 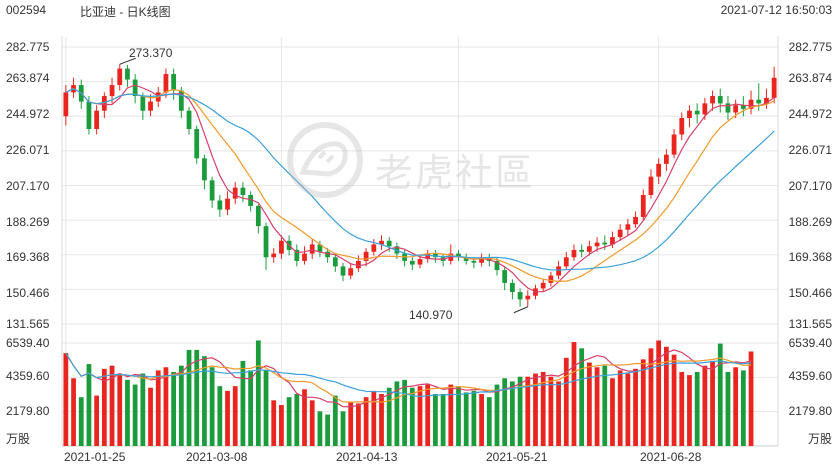 What do you see at coordinates (28, 411) in the screenshot?
I see `volume-tick-left: 2179.80` at bounding box center [28, 411].